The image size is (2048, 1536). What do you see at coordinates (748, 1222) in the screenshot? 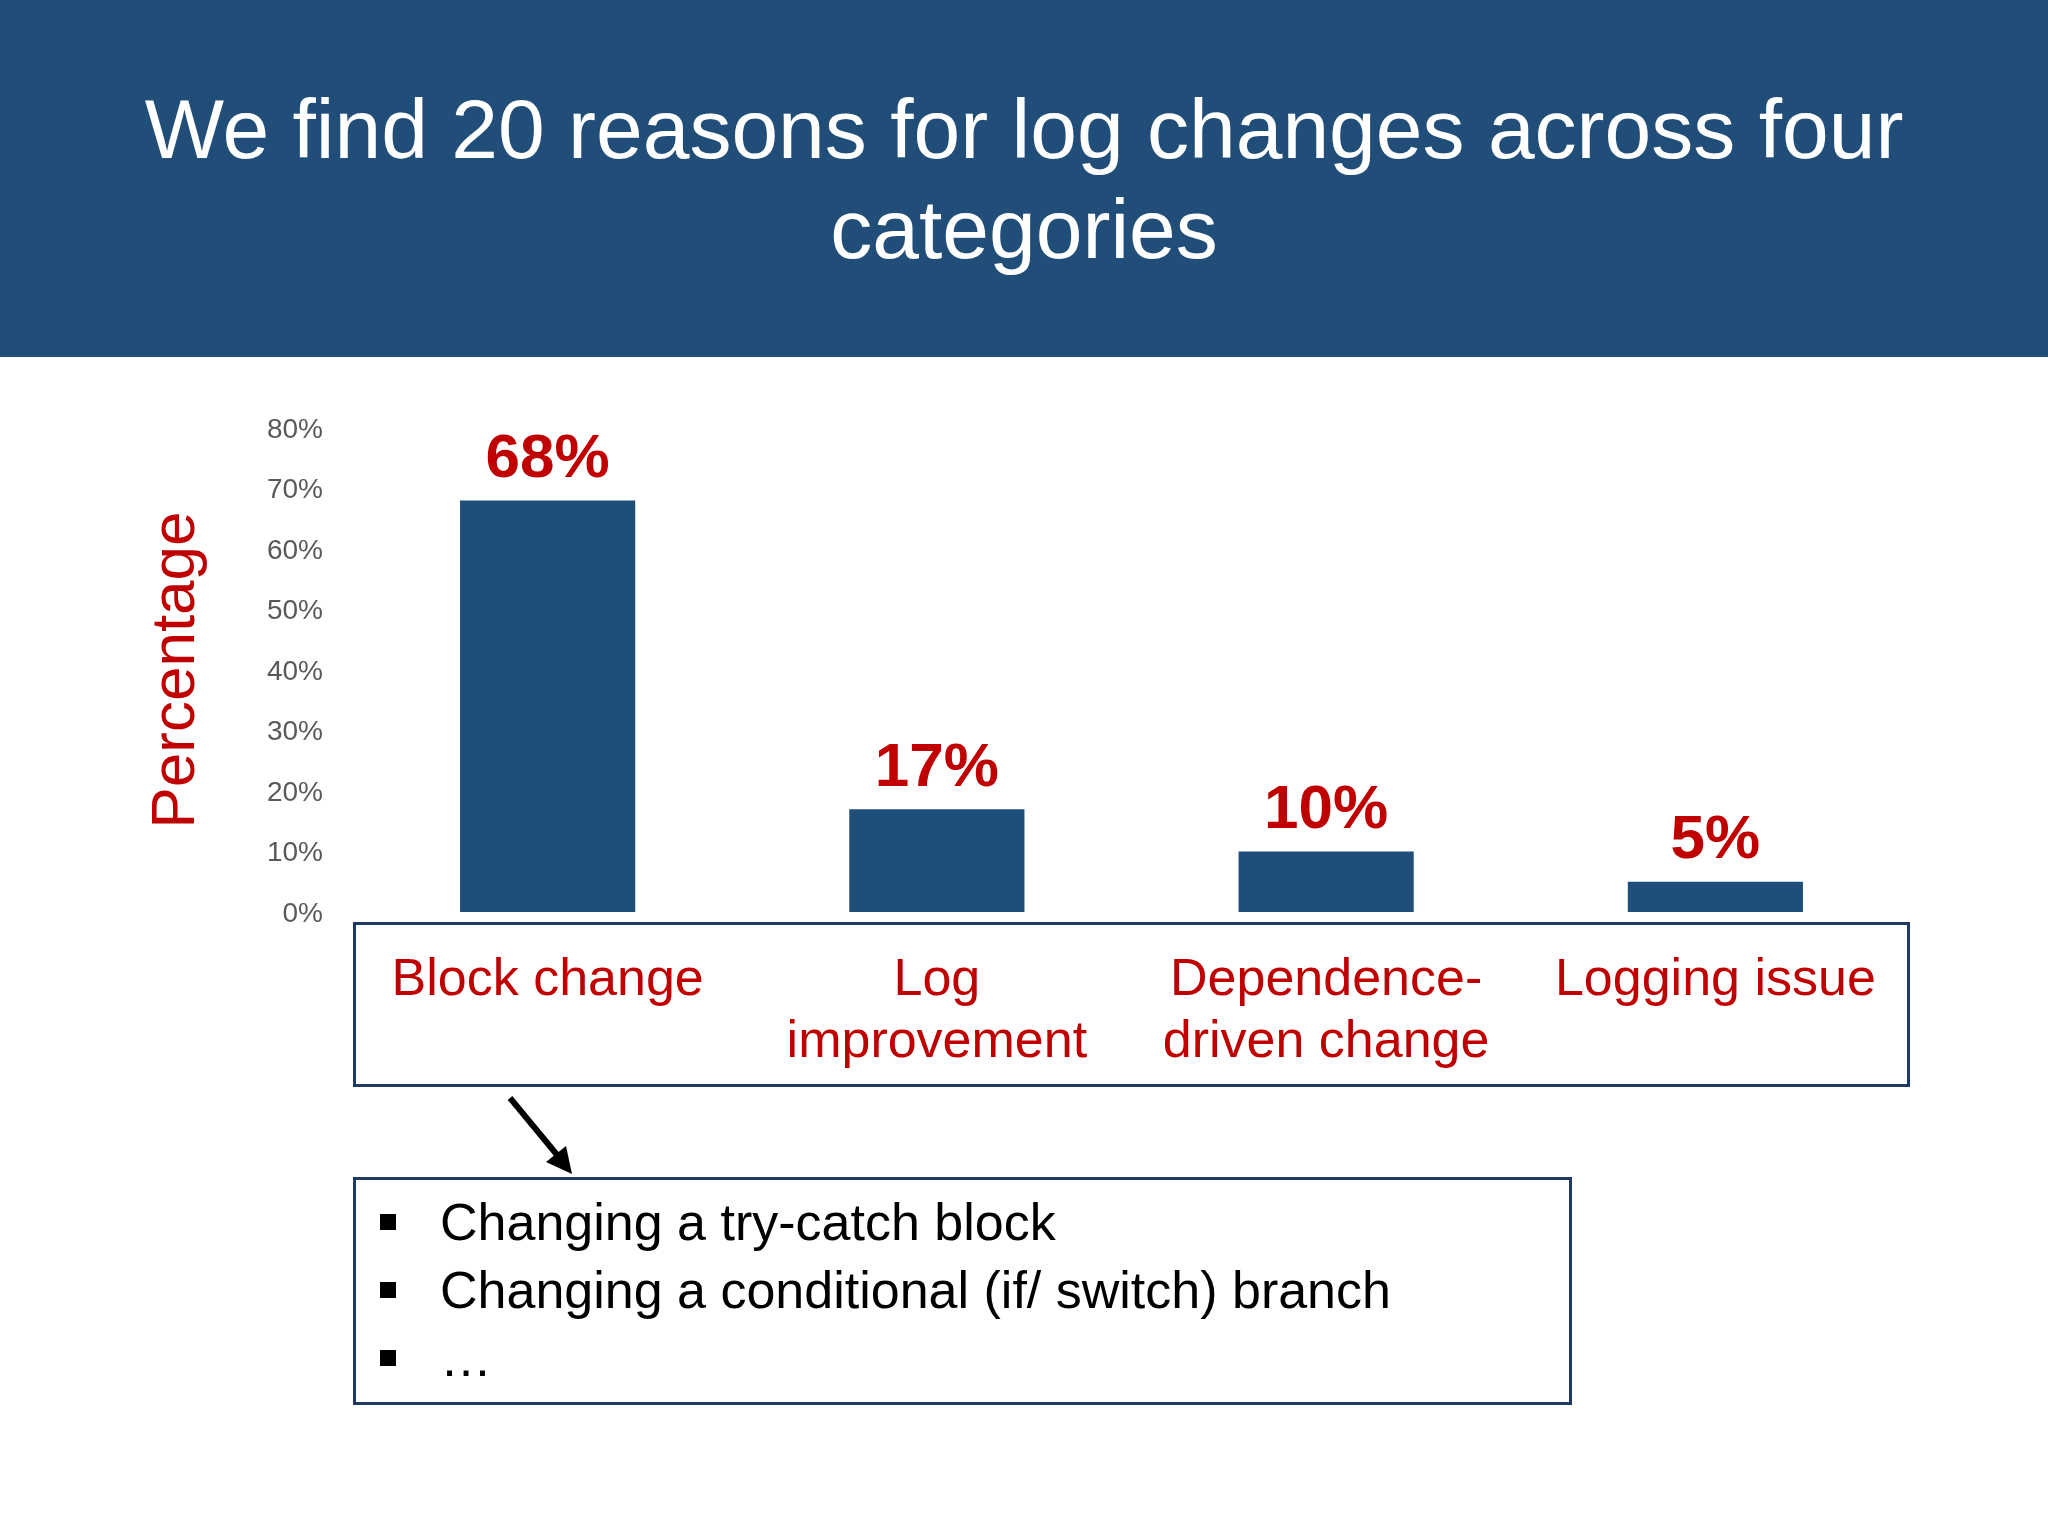
I see `text: Changing a try-catch block` at bounding box center [748, 1222].